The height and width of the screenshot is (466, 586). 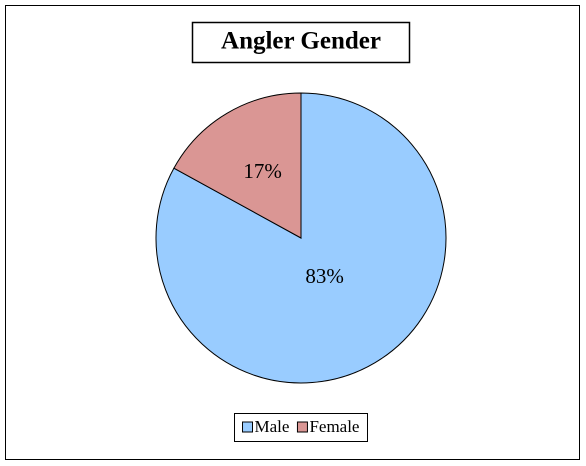 What do you see at coordinates (293, 223) in the screenshot?
I see `data-labels: 83% 17%` at bounding box center [293, 223].